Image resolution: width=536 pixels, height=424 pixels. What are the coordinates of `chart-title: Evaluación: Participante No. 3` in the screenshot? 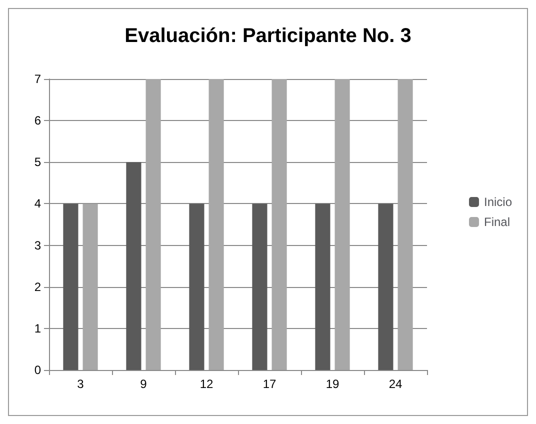 It's located at (268, 36).